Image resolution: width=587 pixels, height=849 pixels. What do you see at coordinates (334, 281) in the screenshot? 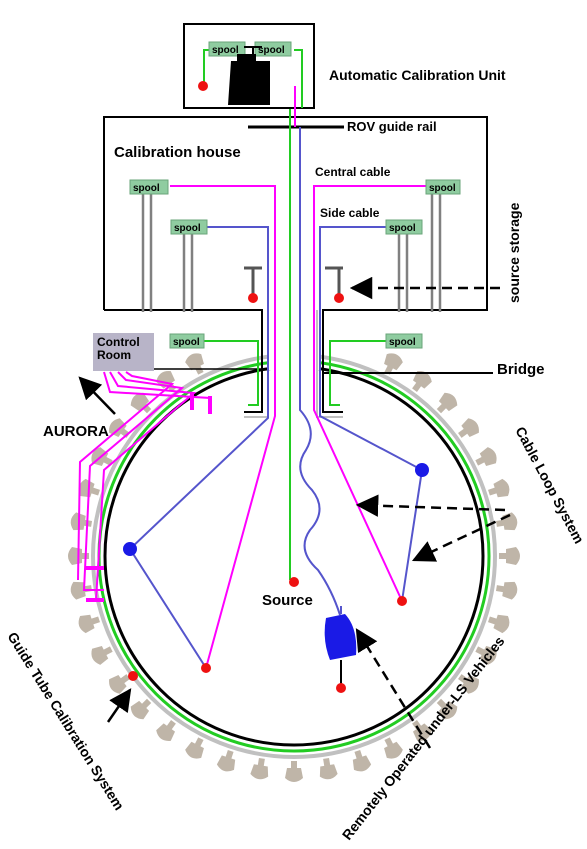
I see `source-storage-right` at bounding box center [334, 281].